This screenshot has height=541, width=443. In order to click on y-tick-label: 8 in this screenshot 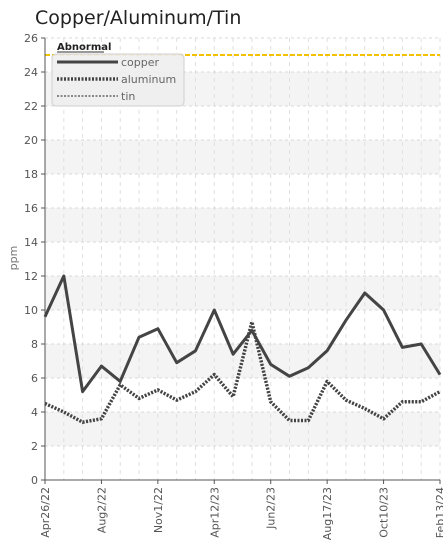, I will do `click(34, 344)`.